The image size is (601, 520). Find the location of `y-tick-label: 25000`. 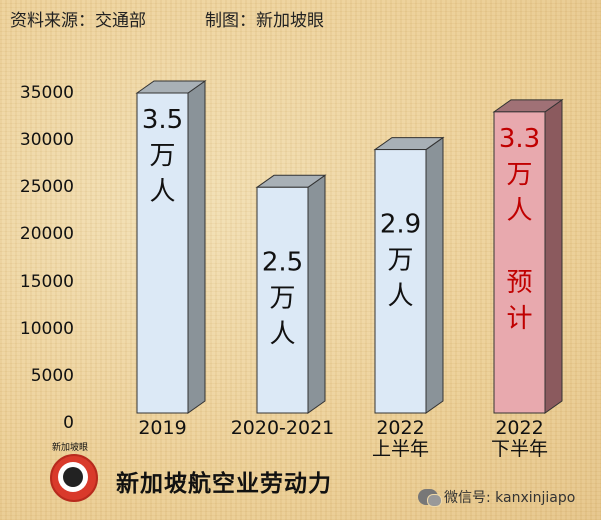

y-tick-label: 25000 is located at coordinates (46, 187).